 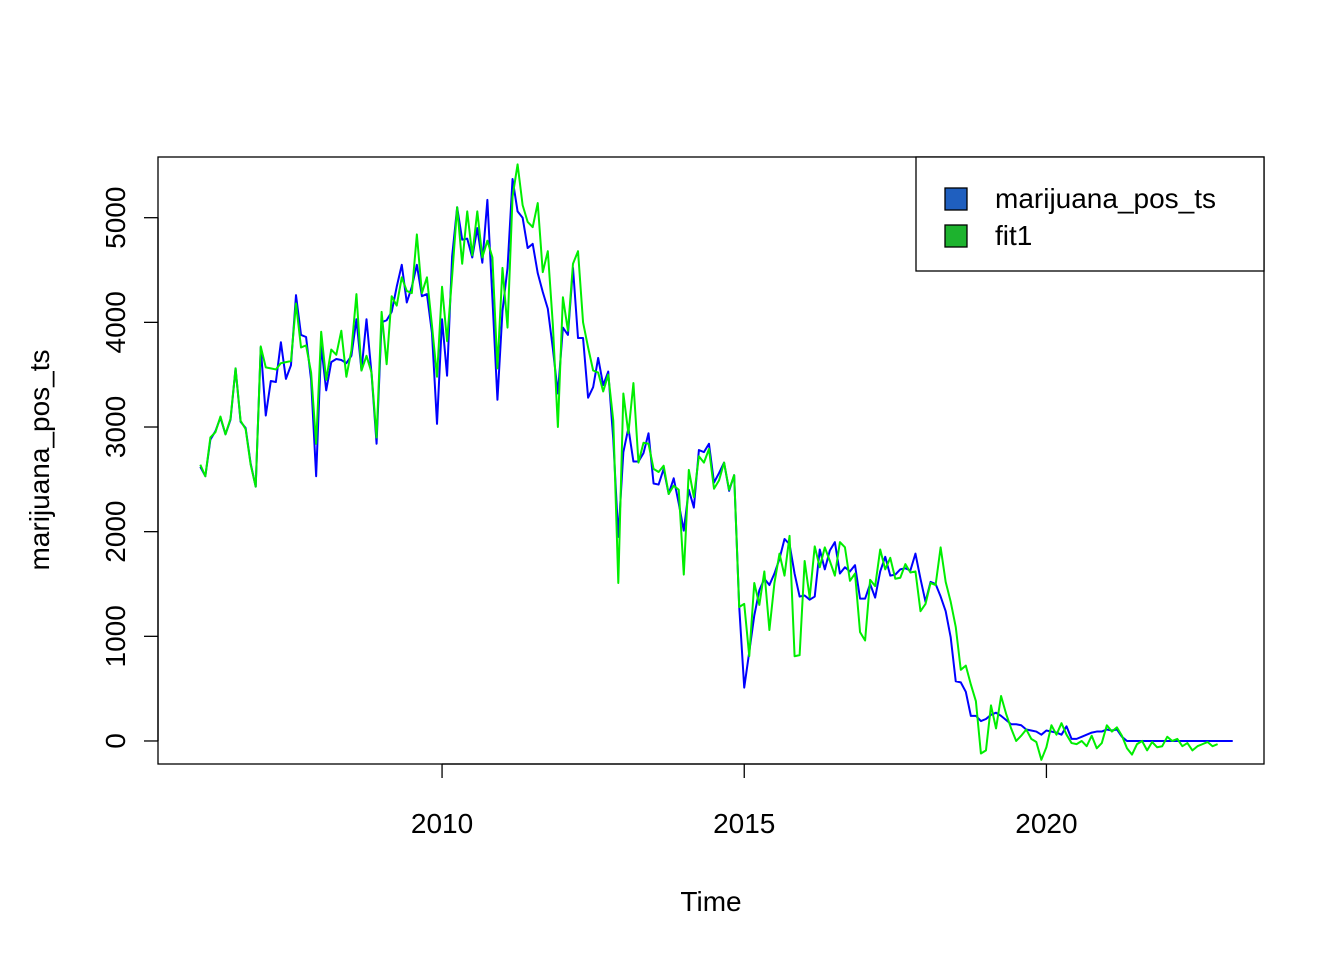 I want to click on y-axis-label: marijuana_pos_ts, so click(x=39, y=459).